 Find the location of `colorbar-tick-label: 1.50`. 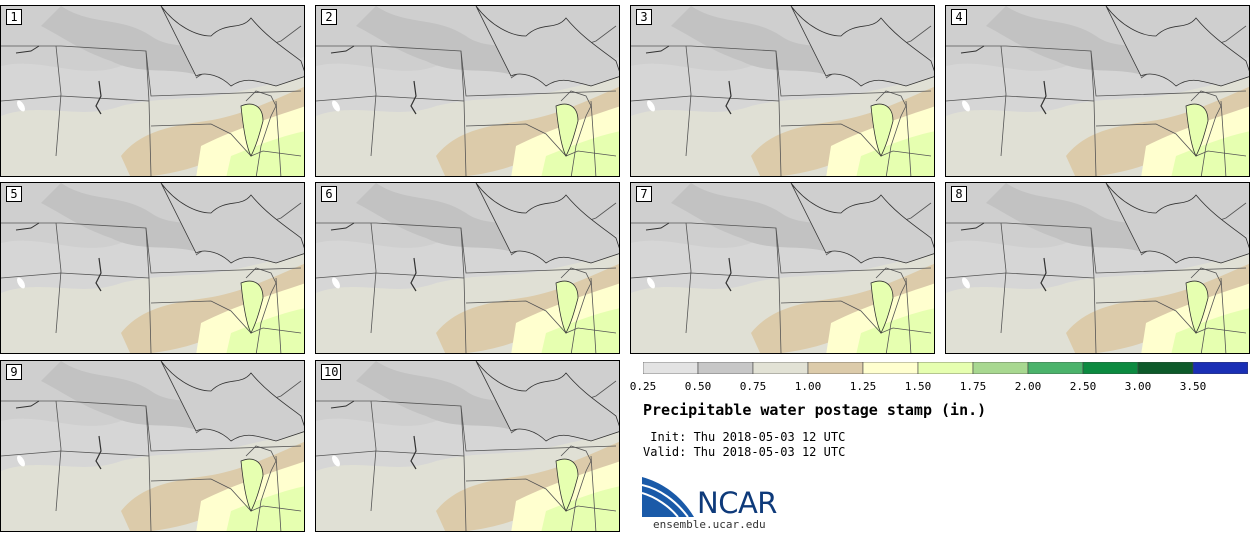

colorbar-tick-label: 1.50 is located at coordinates (918, 386).